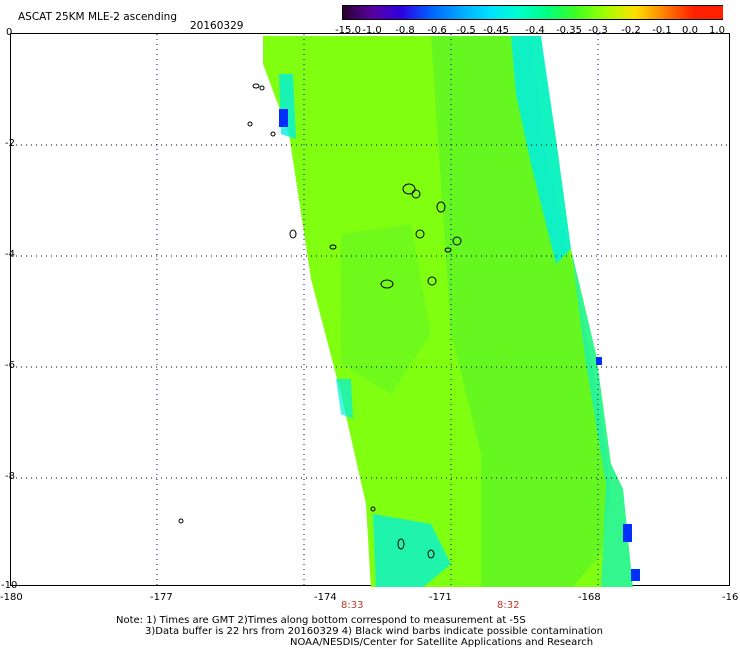 The image size is (740, 650). I want to click on orbit-time-left: 8:33, so click(352, 605).